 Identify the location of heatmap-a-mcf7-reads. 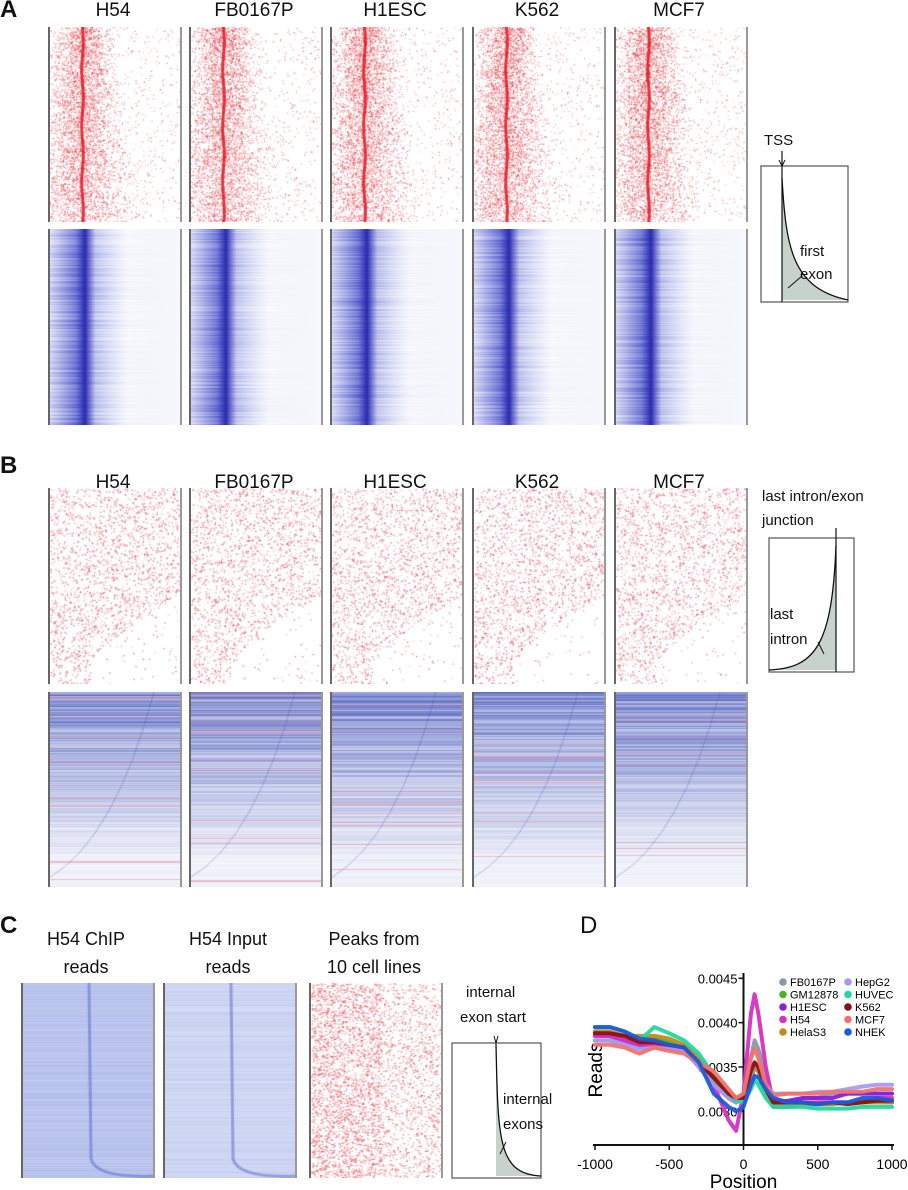
(681, 124).